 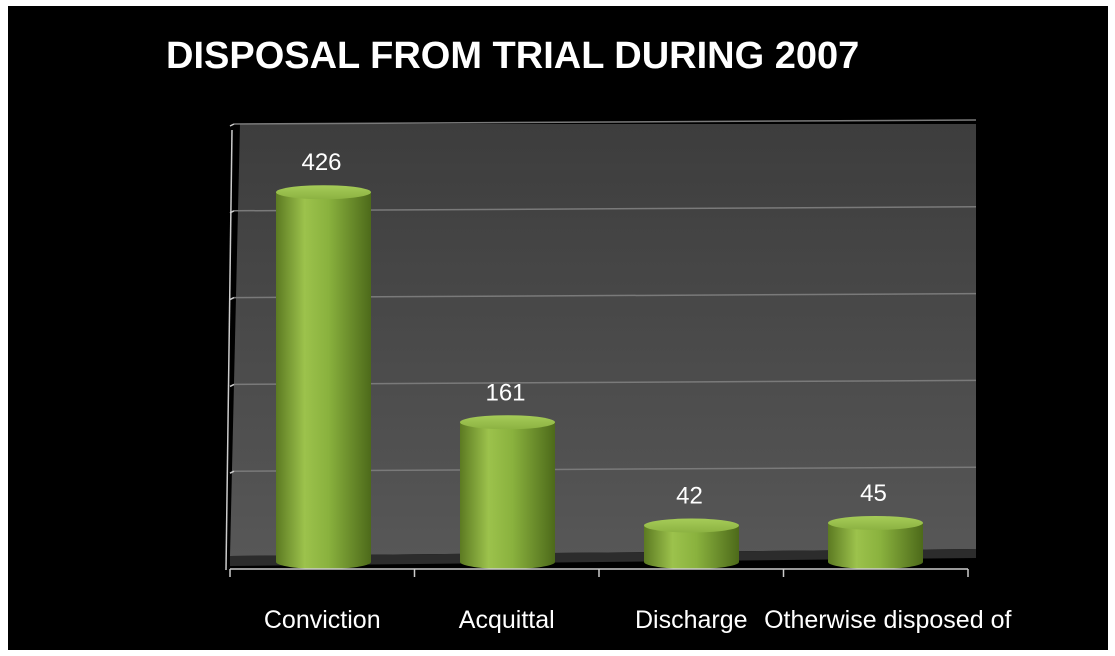 I want to click on chart-title: DISPOSAL FROM TRIAL DURING 2007, so click(x=512, y=56).